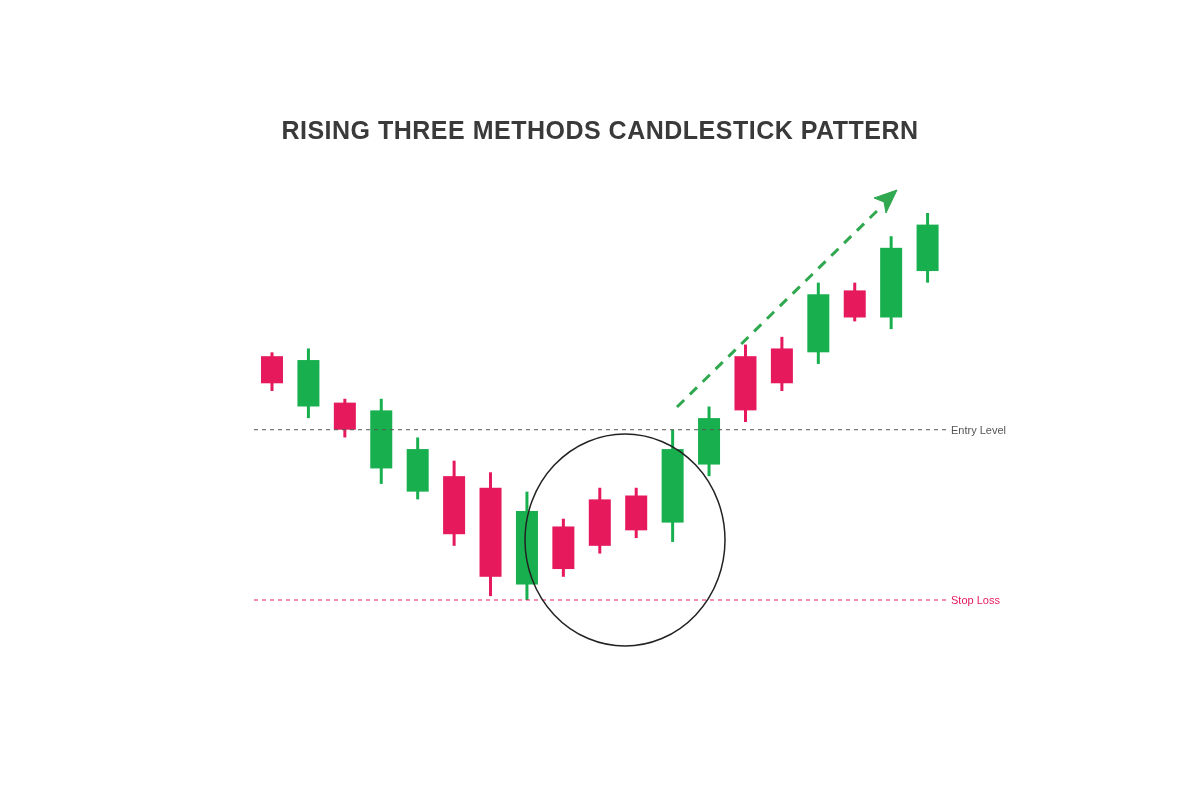 The width and height of the screenshot is (1200, 788). What do you see at coordinates (979, 429) in the screenshot?
I see `ref-line-label: Entry Level` at bounding box center [979, 429].